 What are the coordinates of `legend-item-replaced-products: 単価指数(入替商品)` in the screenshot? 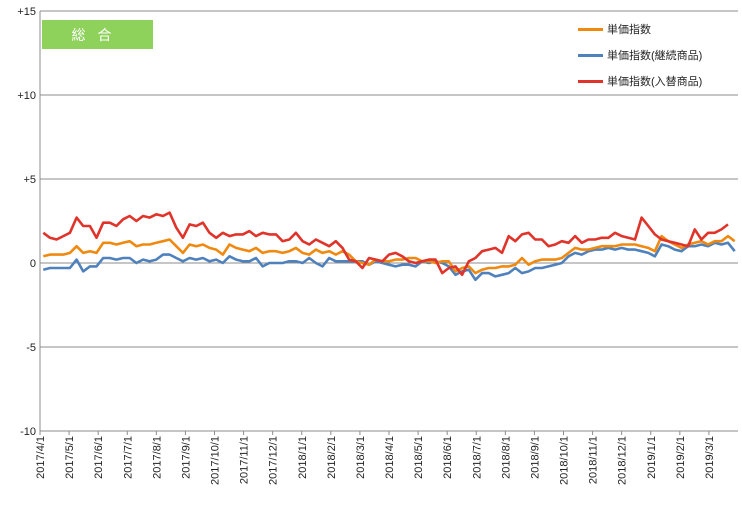 It's located at (660, 81).